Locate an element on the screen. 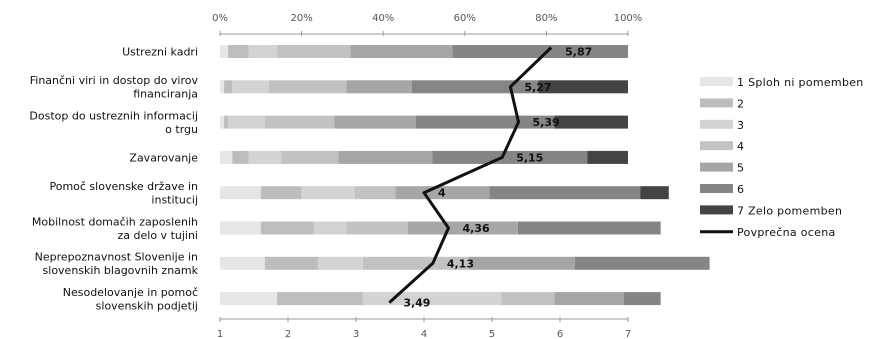 The width and height of the screenshot is (877, 339). legend-label: 6 is located at coordinates (740, 189).